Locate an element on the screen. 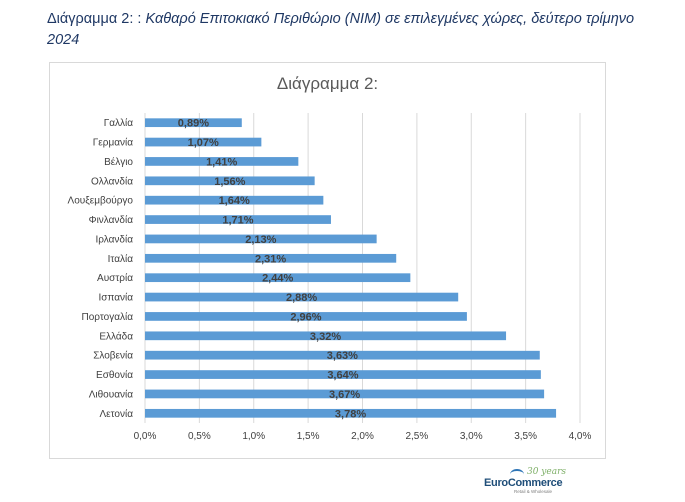  x-tick-label: 2,5% is located at coordinates (416, 436).